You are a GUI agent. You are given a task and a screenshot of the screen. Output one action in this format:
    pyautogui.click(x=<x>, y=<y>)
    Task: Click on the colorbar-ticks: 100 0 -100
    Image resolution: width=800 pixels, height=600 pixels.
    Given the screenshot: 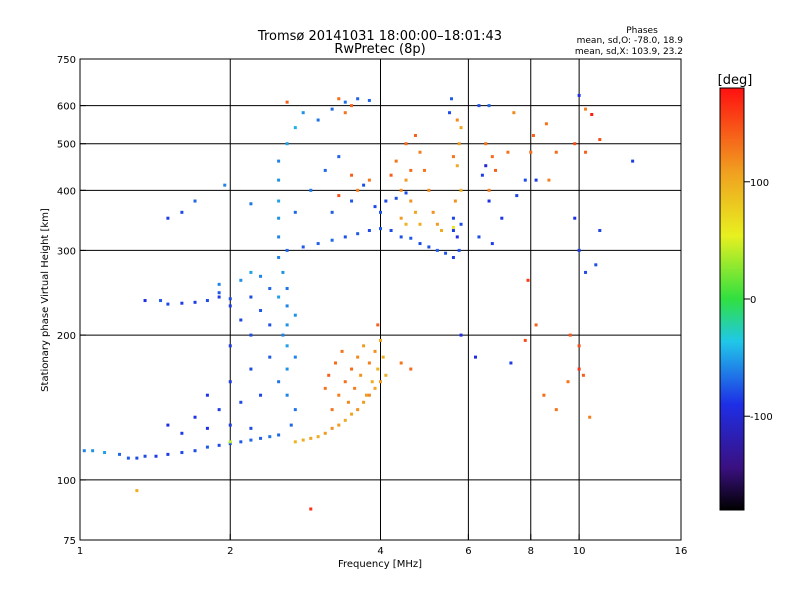 What is the action you would take?
    pyautogui.click(x=758, y=300)
    